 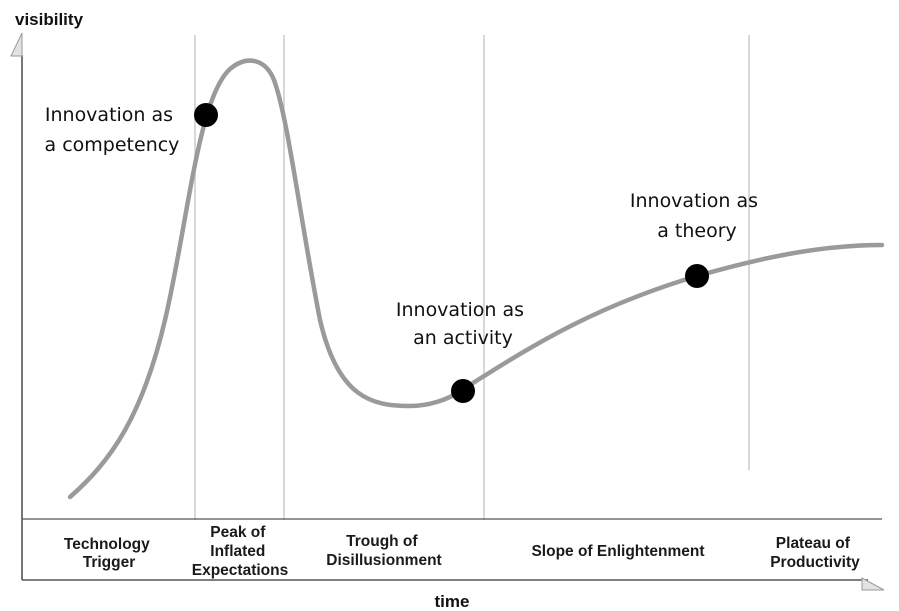 I want to click on phase-label-peak: Peak of Inflated Expectations, so click(x=240, y=551).